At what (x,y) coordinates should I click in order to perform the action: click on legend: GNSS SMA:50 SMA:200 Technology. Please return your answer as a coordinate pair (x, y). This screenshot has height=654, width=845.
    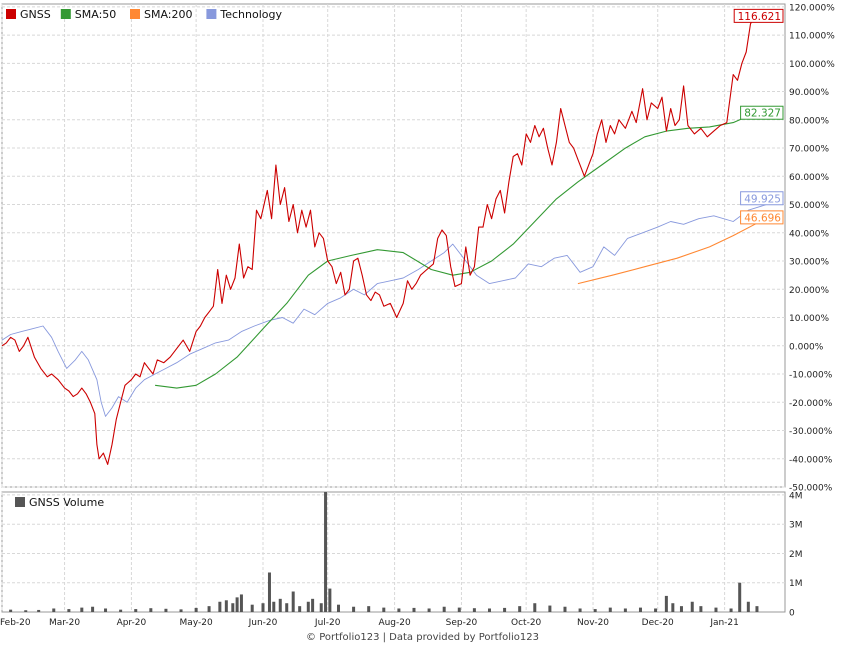
    Looking at the image, I should click on (144, 14).